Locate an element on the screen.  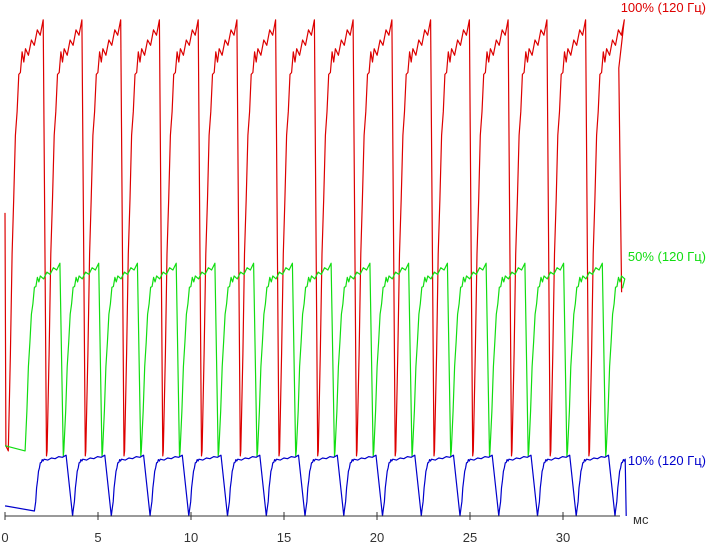
series-label-1: 50% (120 Гц) is located at coordinates (667, 256).